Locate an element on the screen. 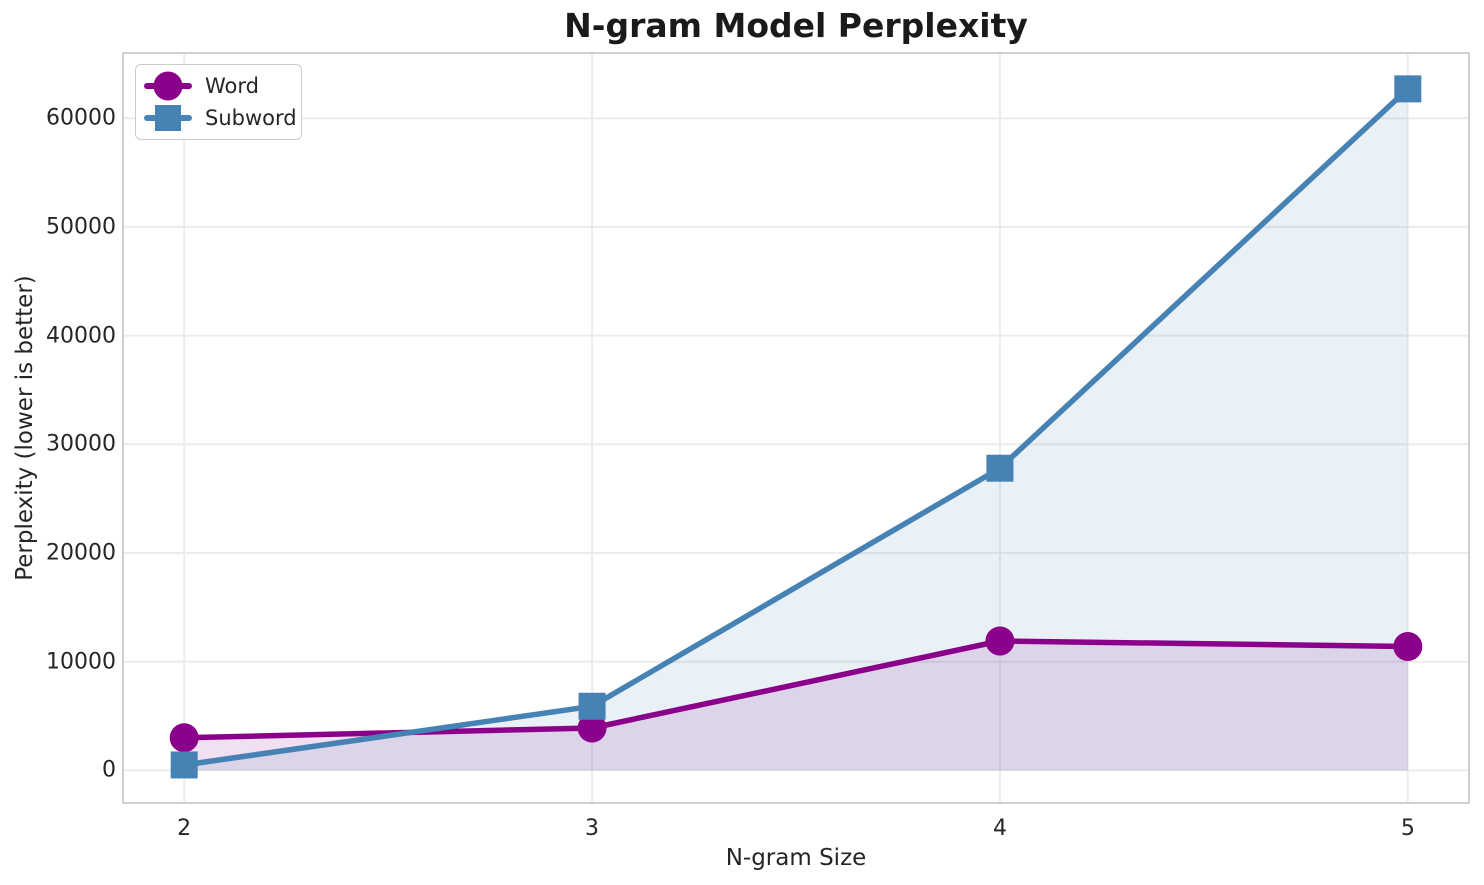 The image size is (1484, 885). x-tick-label: 5 is located at coordinates (1407, 828).